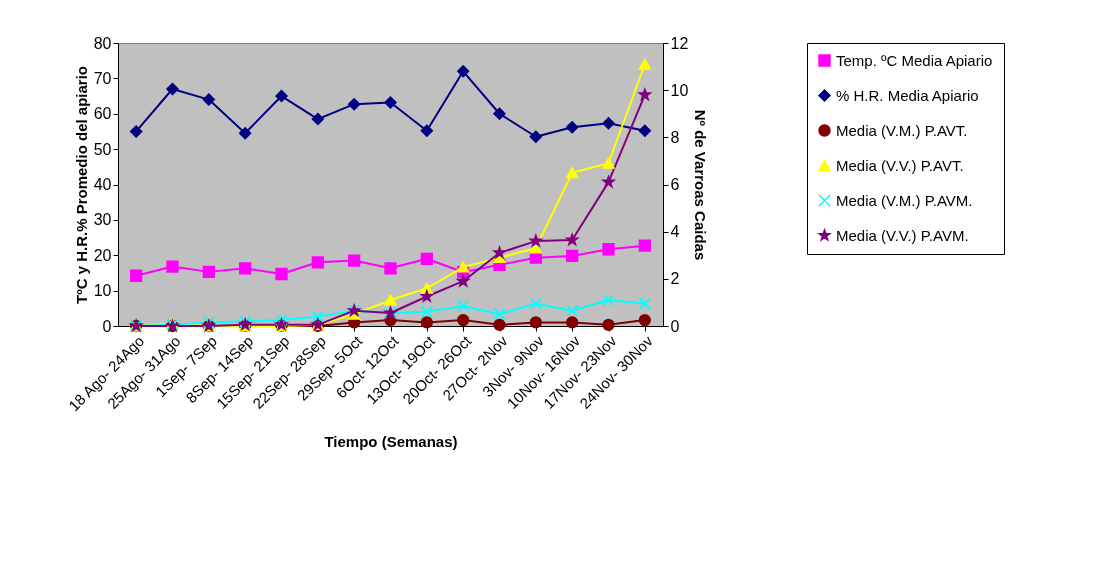  Describe the element at coordinates (102, 255) in the screenshot. I see `y-tick-label: 20` at that location.